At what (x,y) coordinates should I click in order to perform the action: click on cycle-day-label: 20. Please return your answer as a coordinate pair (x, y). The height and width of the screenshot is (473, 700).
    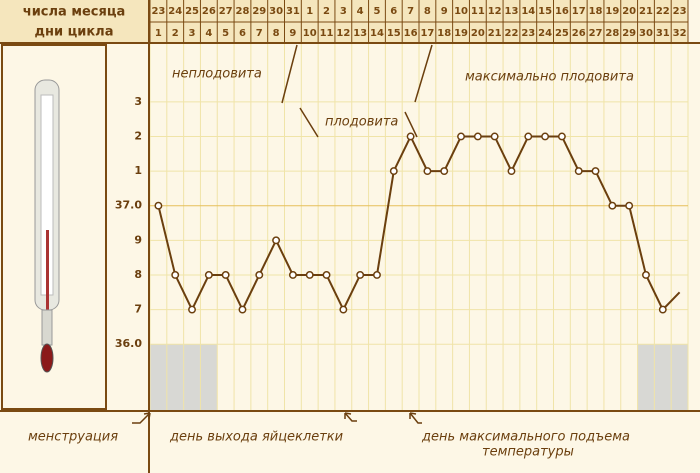
    Looking at the image, I should click on (478, 33).